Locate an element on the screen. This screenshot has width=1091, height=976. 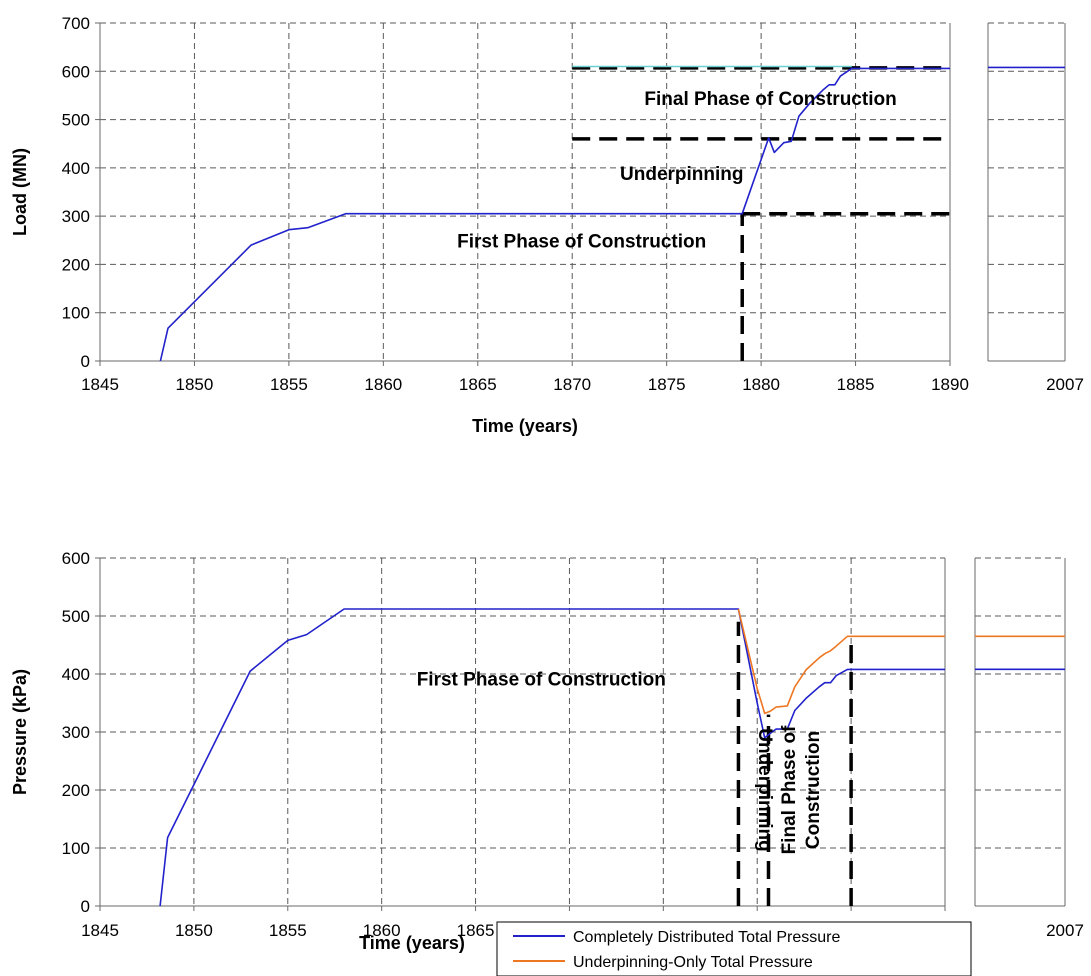
x-tick-label: 1880 is located at coordinates (761, 384).